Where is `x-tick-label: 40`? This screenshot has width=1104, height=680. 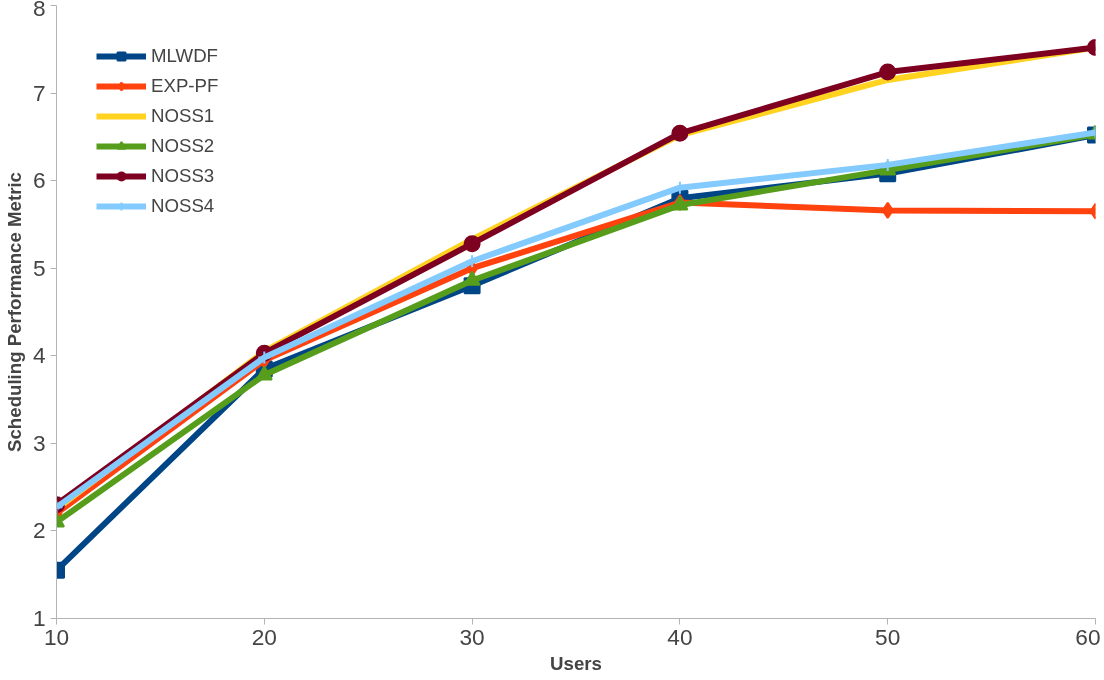 x-tick-label: 40 is located at coordinates (680, 636).